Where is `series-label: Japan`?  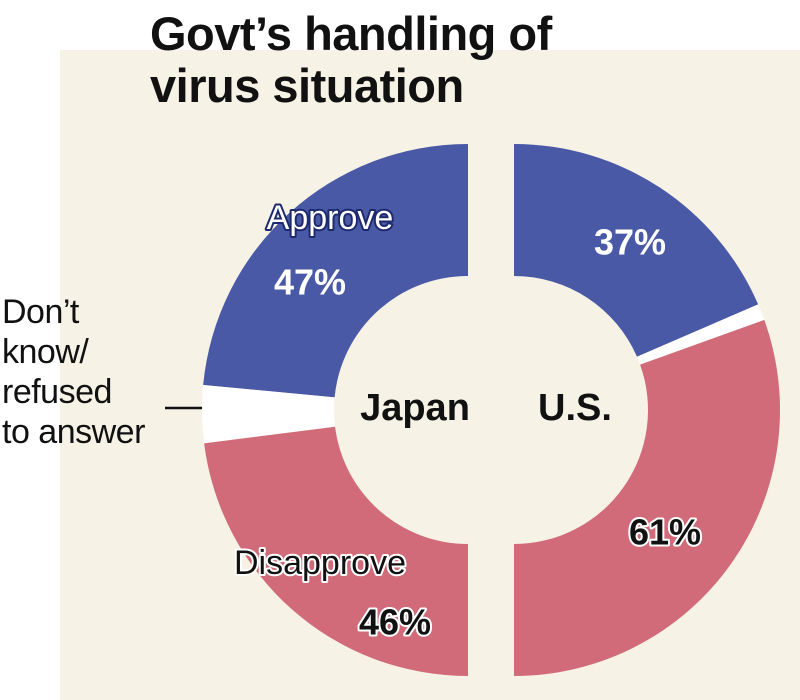 series-label: Japan is located at coordinates (415, 408).